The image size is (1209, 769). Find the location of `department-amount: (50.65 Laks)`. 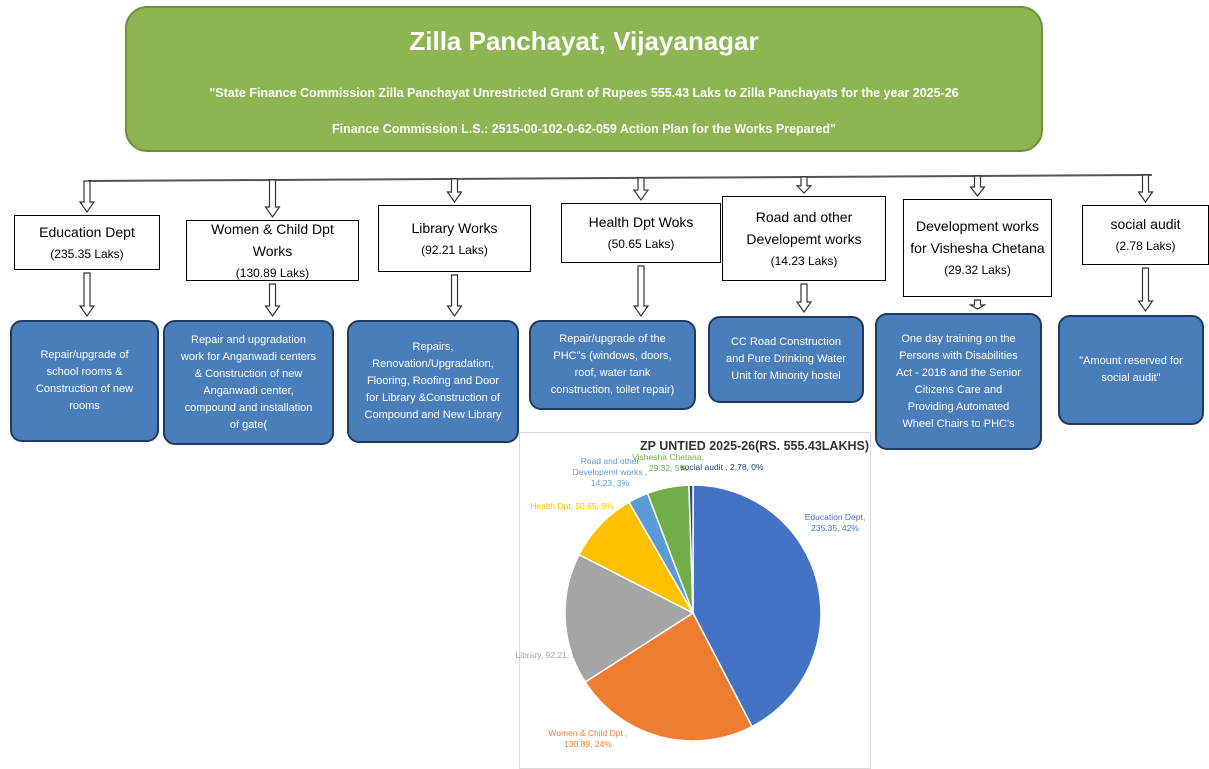

department-amount: (50.65 Laks) is located at coordinates (641, 244).